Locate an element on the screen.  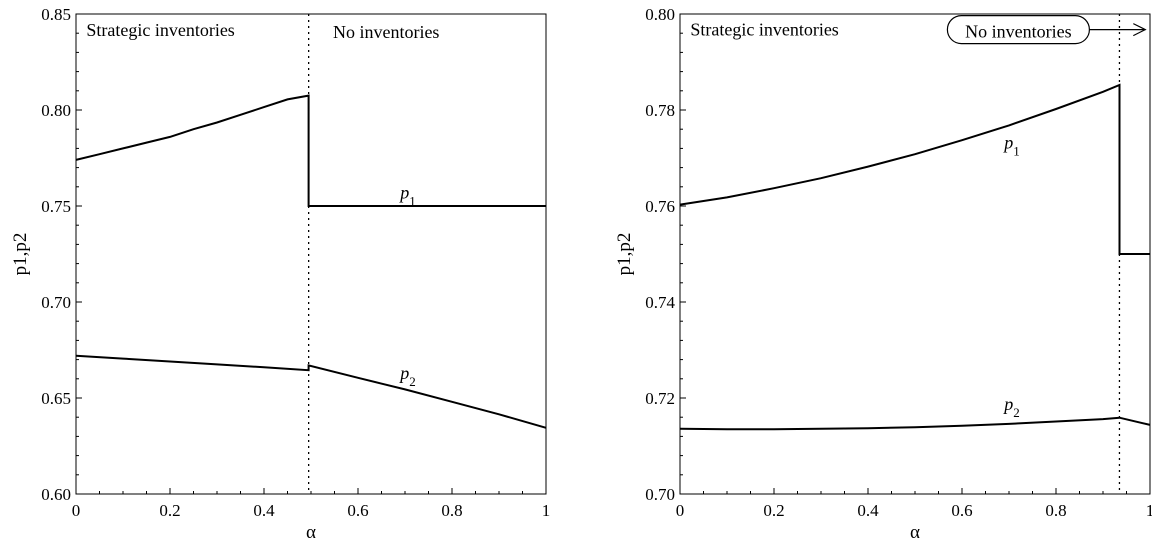
y-tick-label: 0.74 is located at coordinates (660, 302).